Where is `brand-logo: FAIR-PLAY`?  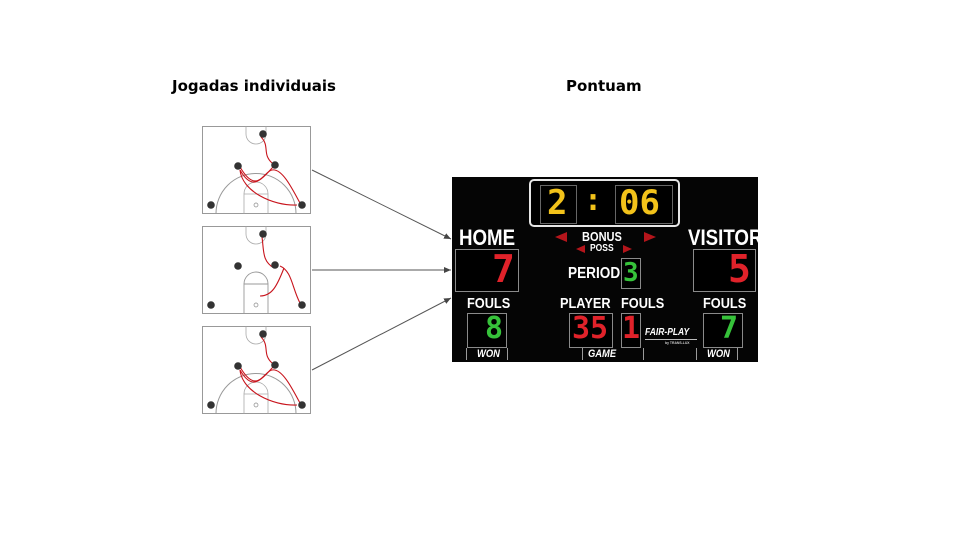 brand-logo: FAIR-PLAY is located at coordinates (667, 332).